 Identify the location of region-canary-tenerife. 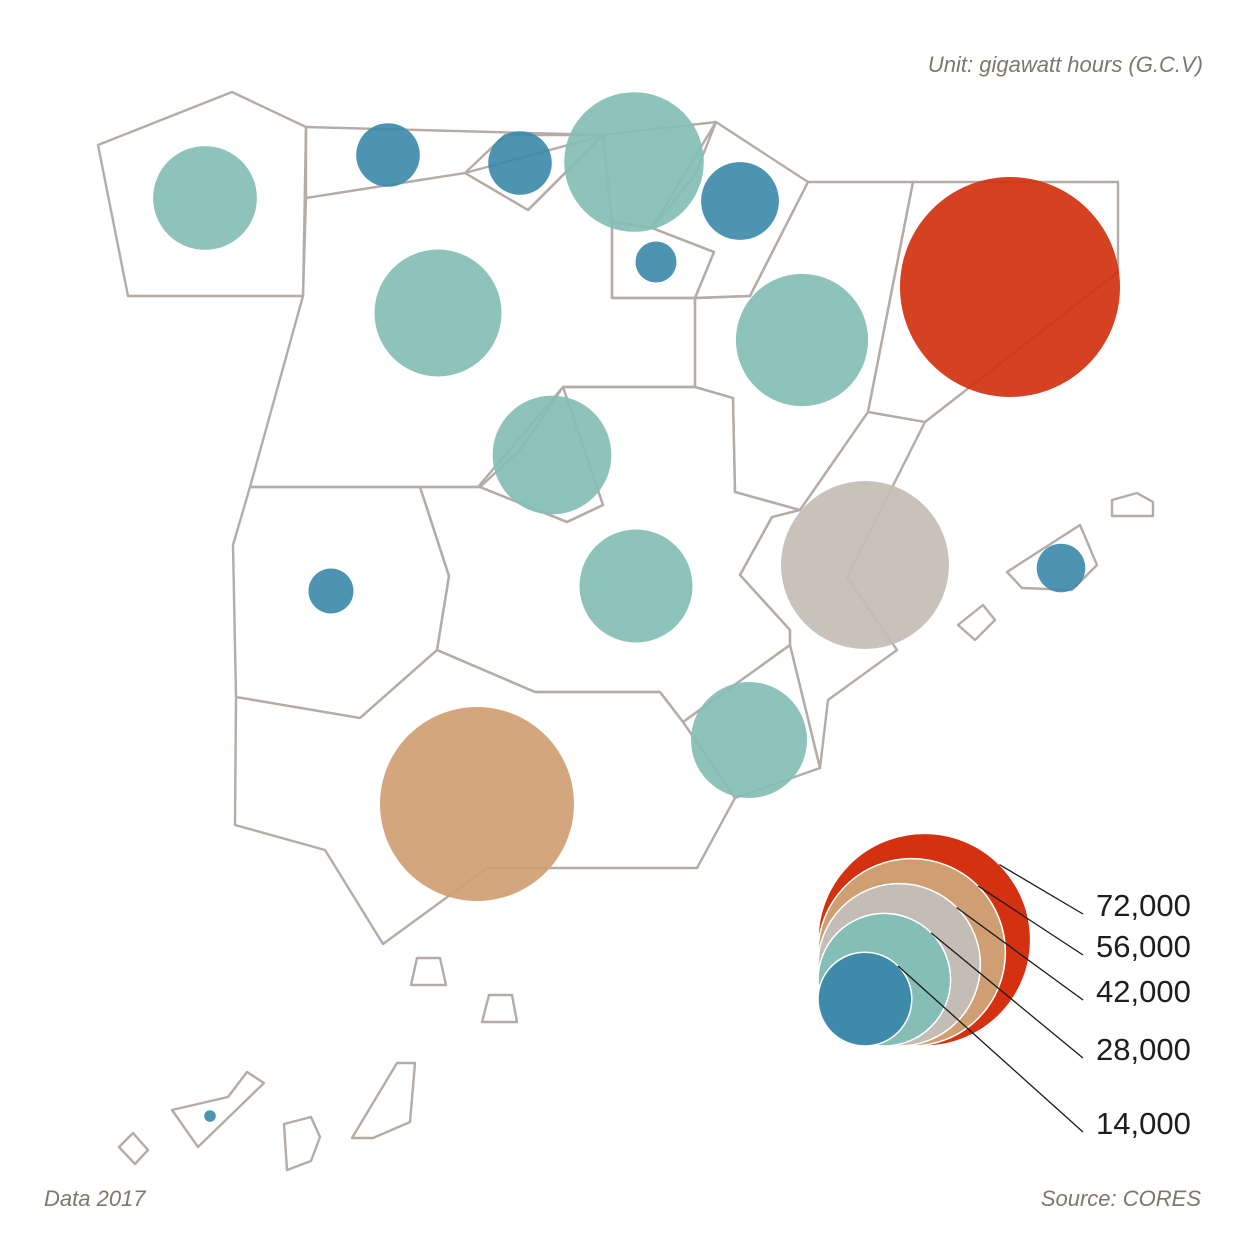
(218, 1109).